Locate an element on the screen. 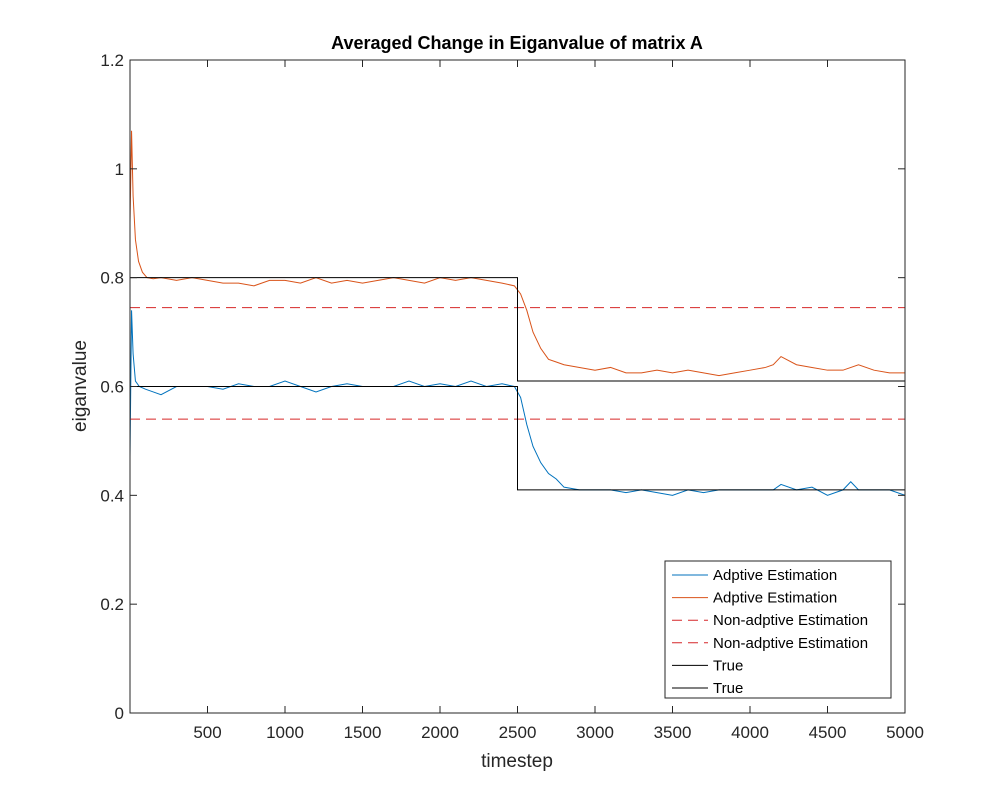 This screenshot has height=800, width=1000. y-tick-label: 1.2 is located at coordinates (112, 60).